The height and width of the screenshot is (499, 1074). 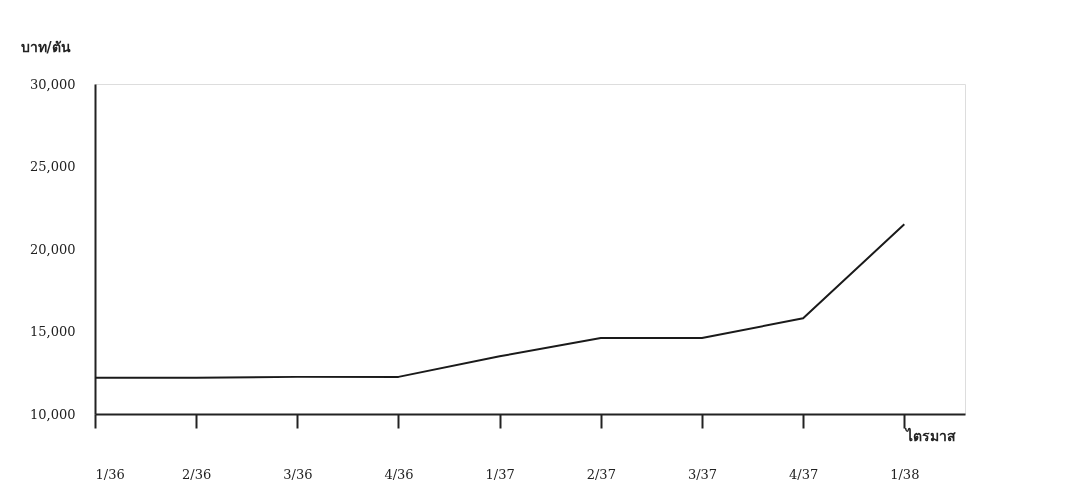 What do you see at coordinates (110, 474) in the screenshot?
I see `x-tick-label: 1/36` at bounding box center [110, 474].